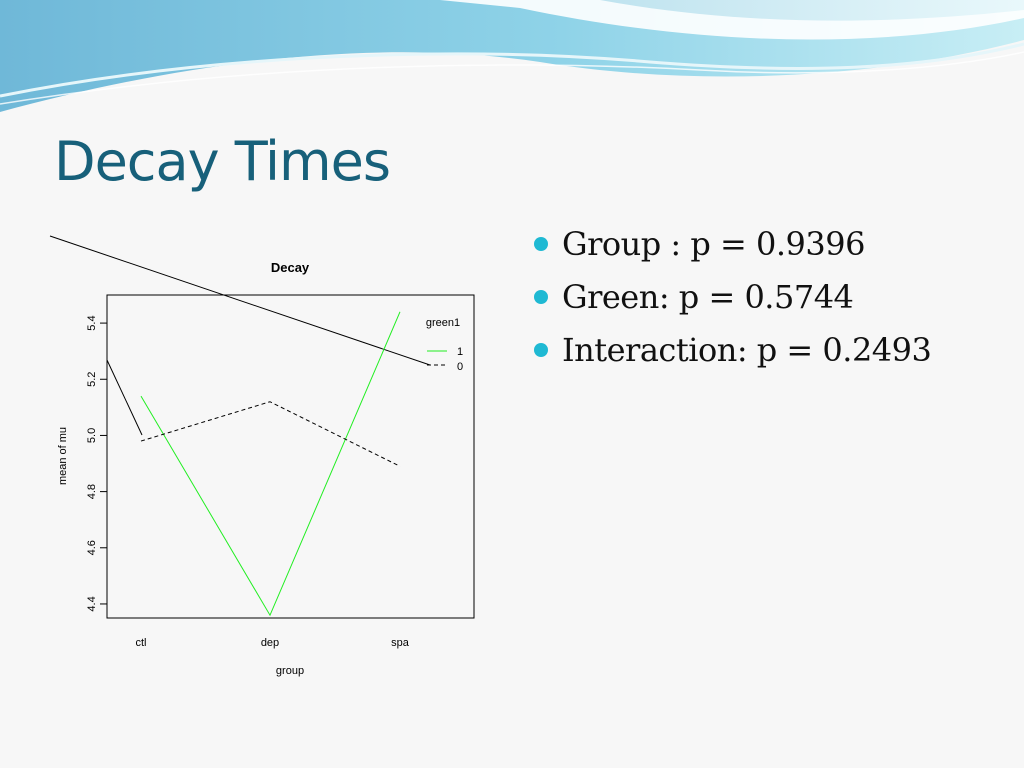 The image size is (1024, 768). I want to click on decorative-diagonal-line, so click(240, 300).